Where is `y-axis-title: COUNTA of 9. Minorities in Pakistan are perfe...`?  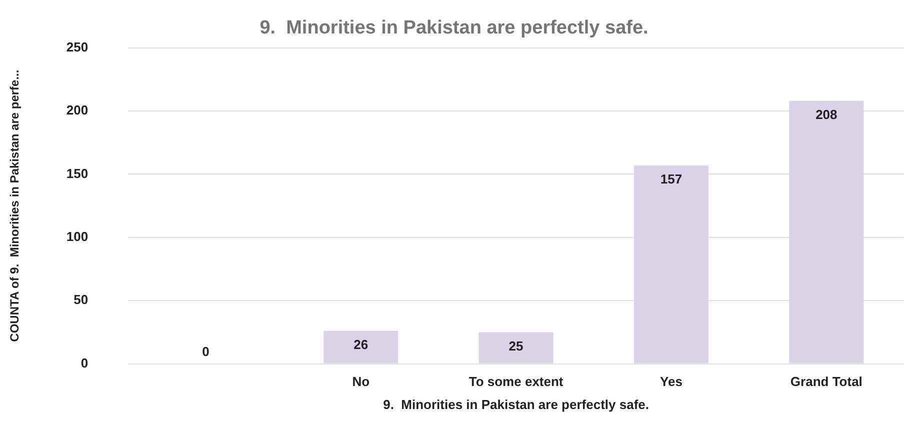
y-axis-title: COUNTA of 9. Minorities in Pakistan are perfe... is located at coordinates (15, 206).